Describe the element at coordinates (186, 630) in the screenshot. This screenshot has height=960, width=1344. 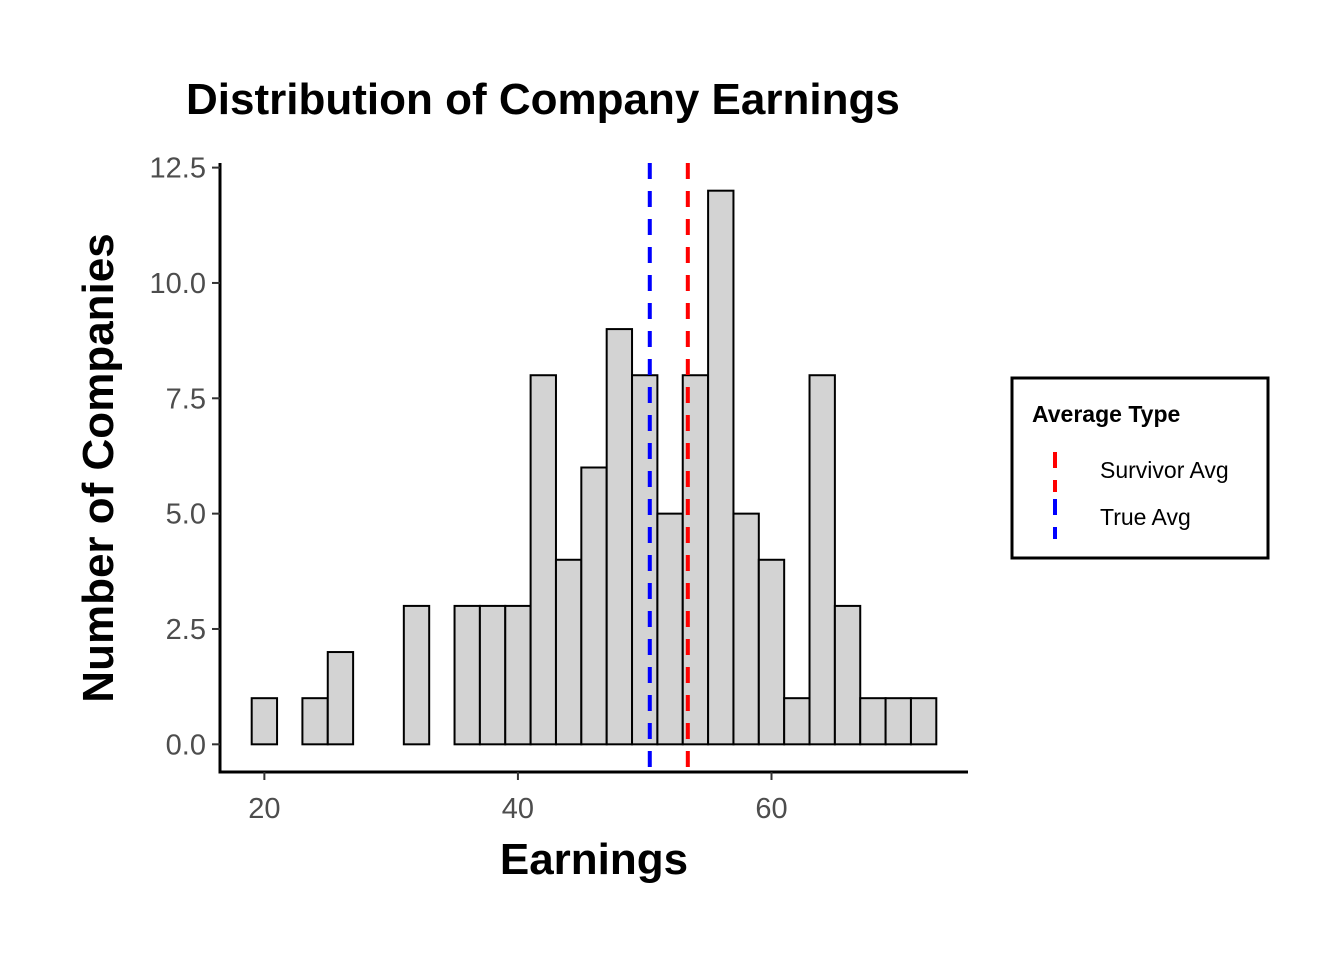
I see `y-tick-label: 2.5` at that location.